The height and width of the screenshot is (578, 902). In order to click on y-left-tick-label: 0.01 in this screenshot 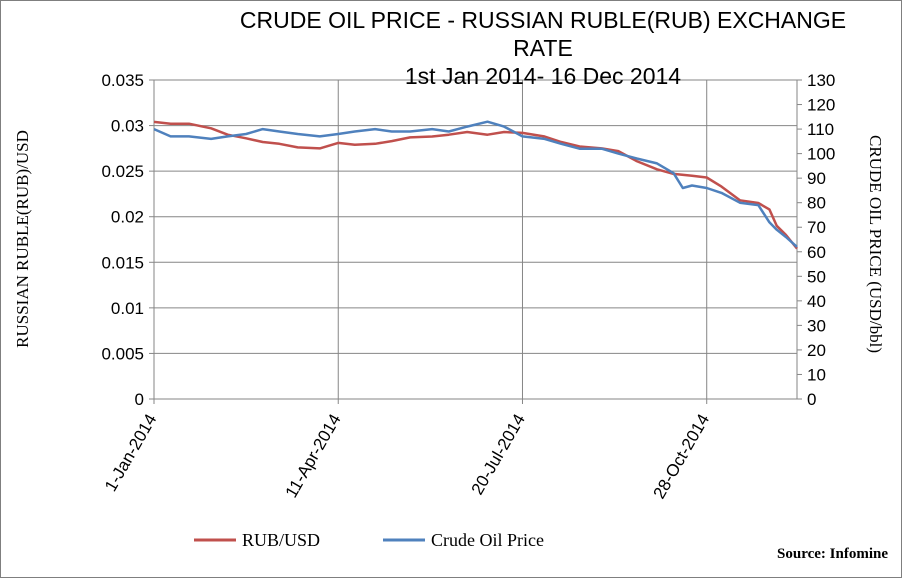, I will do `click(127, 308)`.